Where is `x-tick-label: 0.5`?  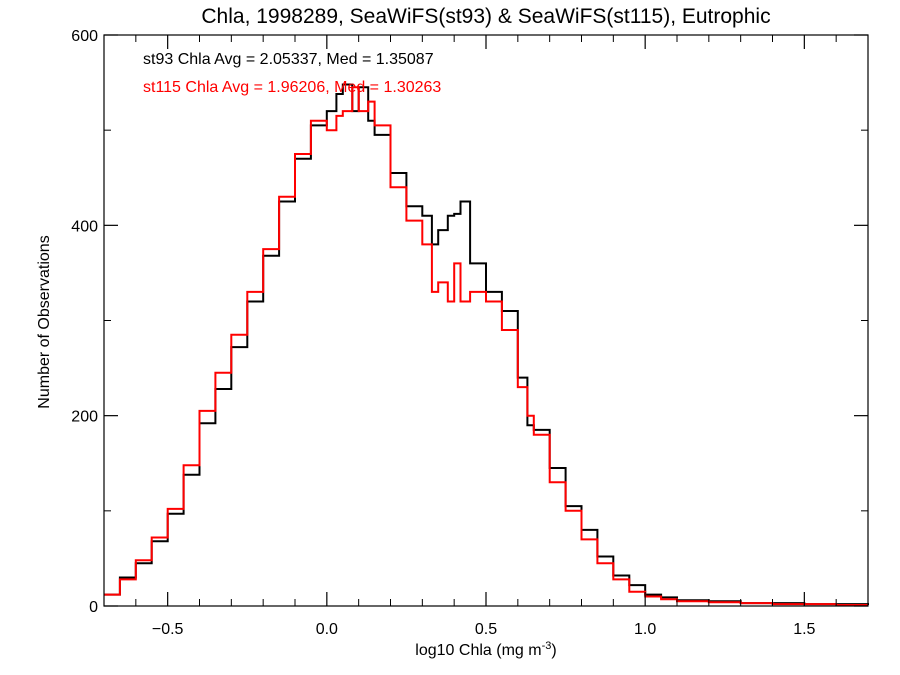 x-tick-label: 0.5 is located at coordinates (486, 629).